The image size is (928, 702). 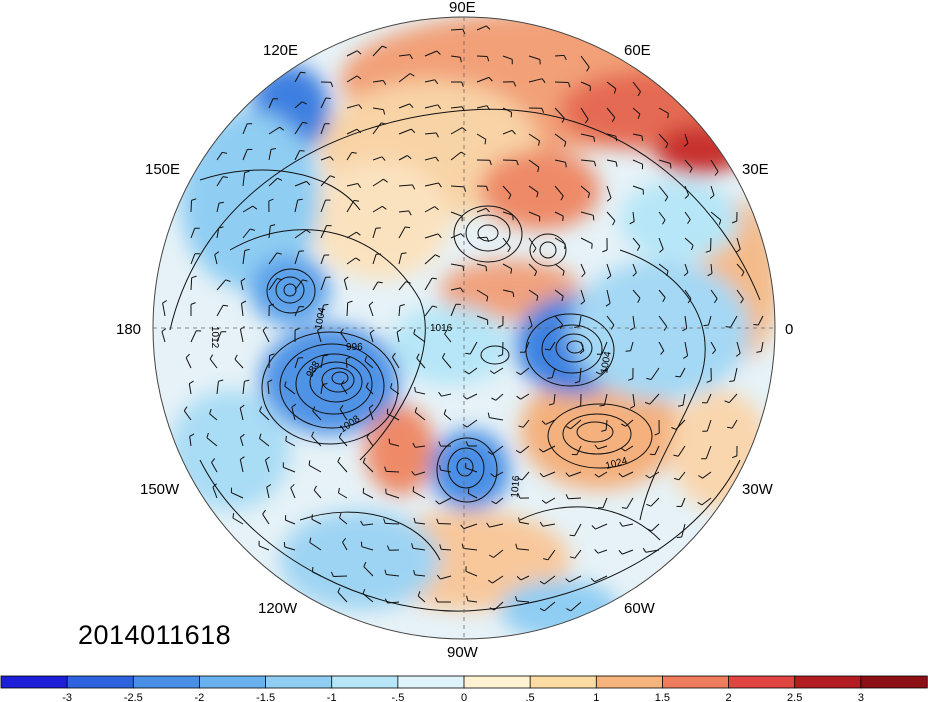 I want to click on lon-label-180: 180, so click(x=128, y=329).